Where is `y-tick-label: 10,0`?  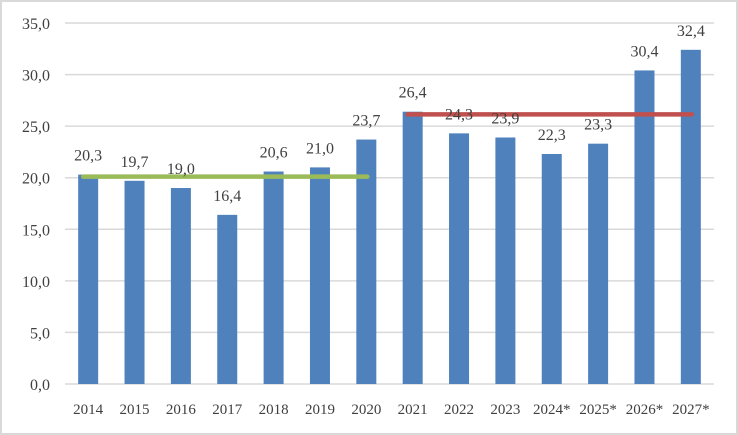 y-tick-label: 10,0 is located at coordinates (36, 282).